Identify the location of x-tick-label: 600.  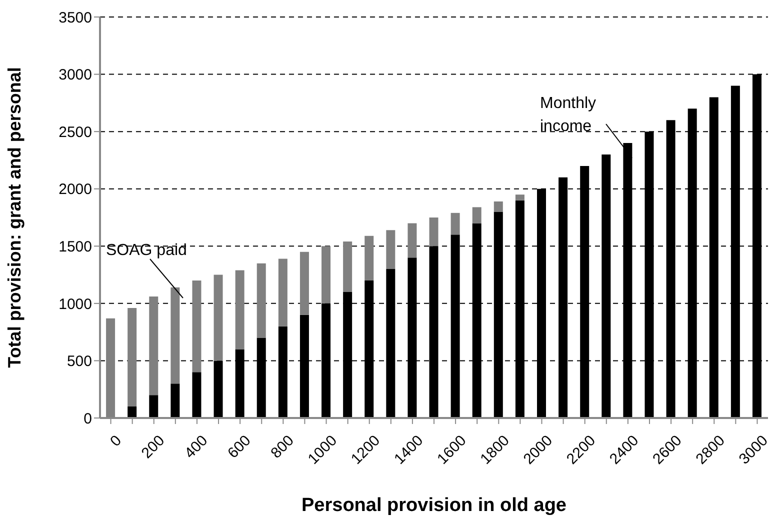
(239, 447).